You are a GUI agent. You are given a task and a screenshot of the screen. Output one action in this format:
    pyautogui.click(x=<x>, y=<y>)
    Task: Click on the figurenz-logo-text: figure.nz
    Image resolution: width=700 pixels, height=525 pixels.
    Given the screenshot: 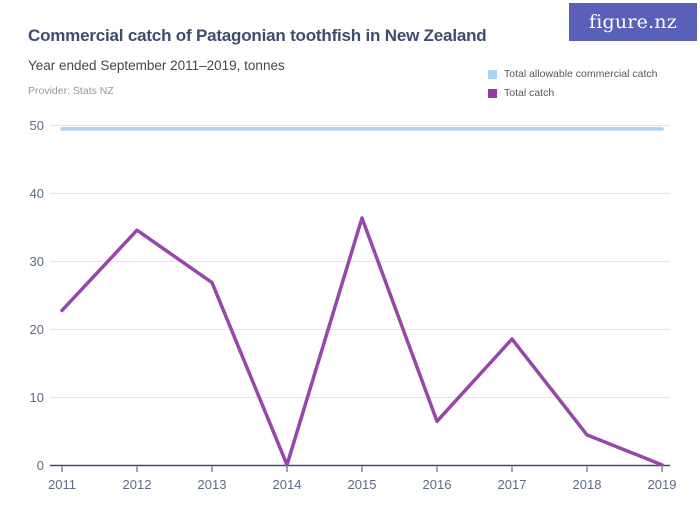 What is the action you would take?
    pyautogui.click(x=633, y=22)
    